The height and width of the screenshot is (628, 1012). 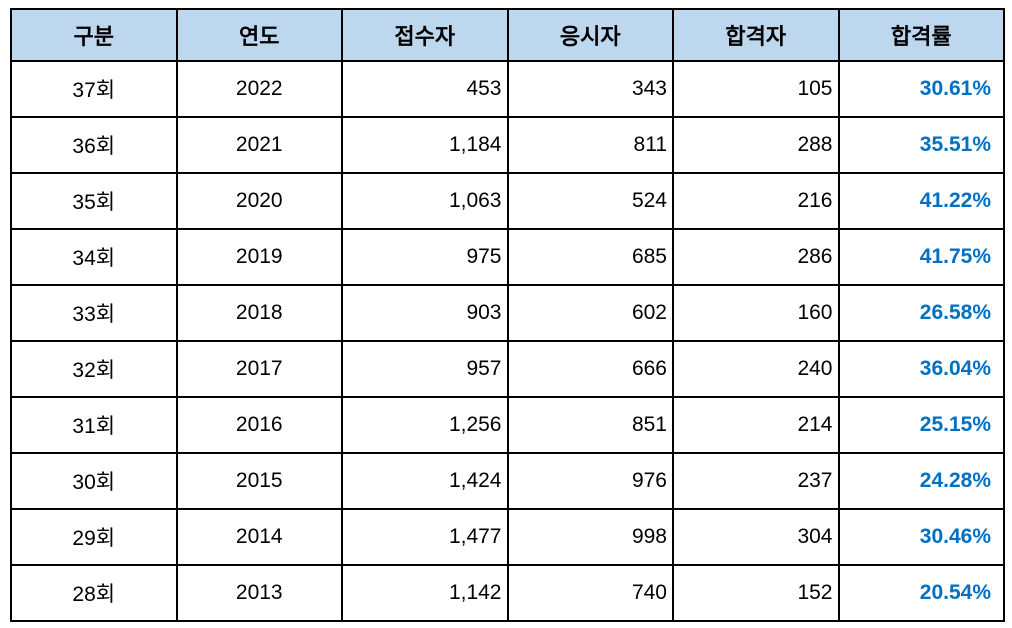 What do you see at coordinates (590, 481) in the screenshot?
I see `table-cell: 976` at bounding box center [590, 481].